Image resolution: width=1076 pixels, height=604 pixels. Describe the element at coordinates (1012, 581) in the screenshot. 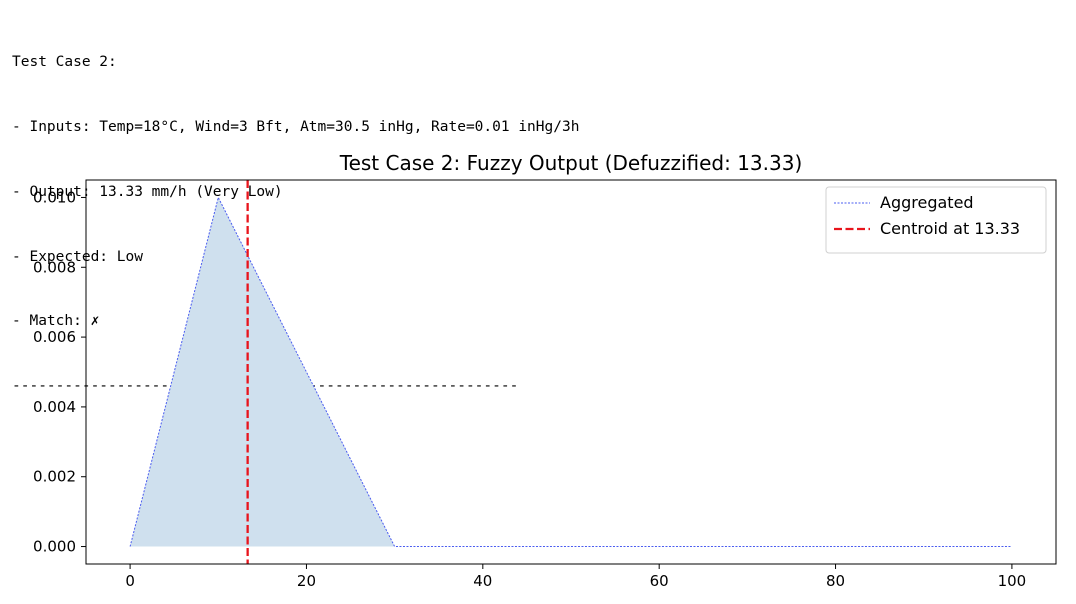

I see `x-tick-label: 100` at that location.